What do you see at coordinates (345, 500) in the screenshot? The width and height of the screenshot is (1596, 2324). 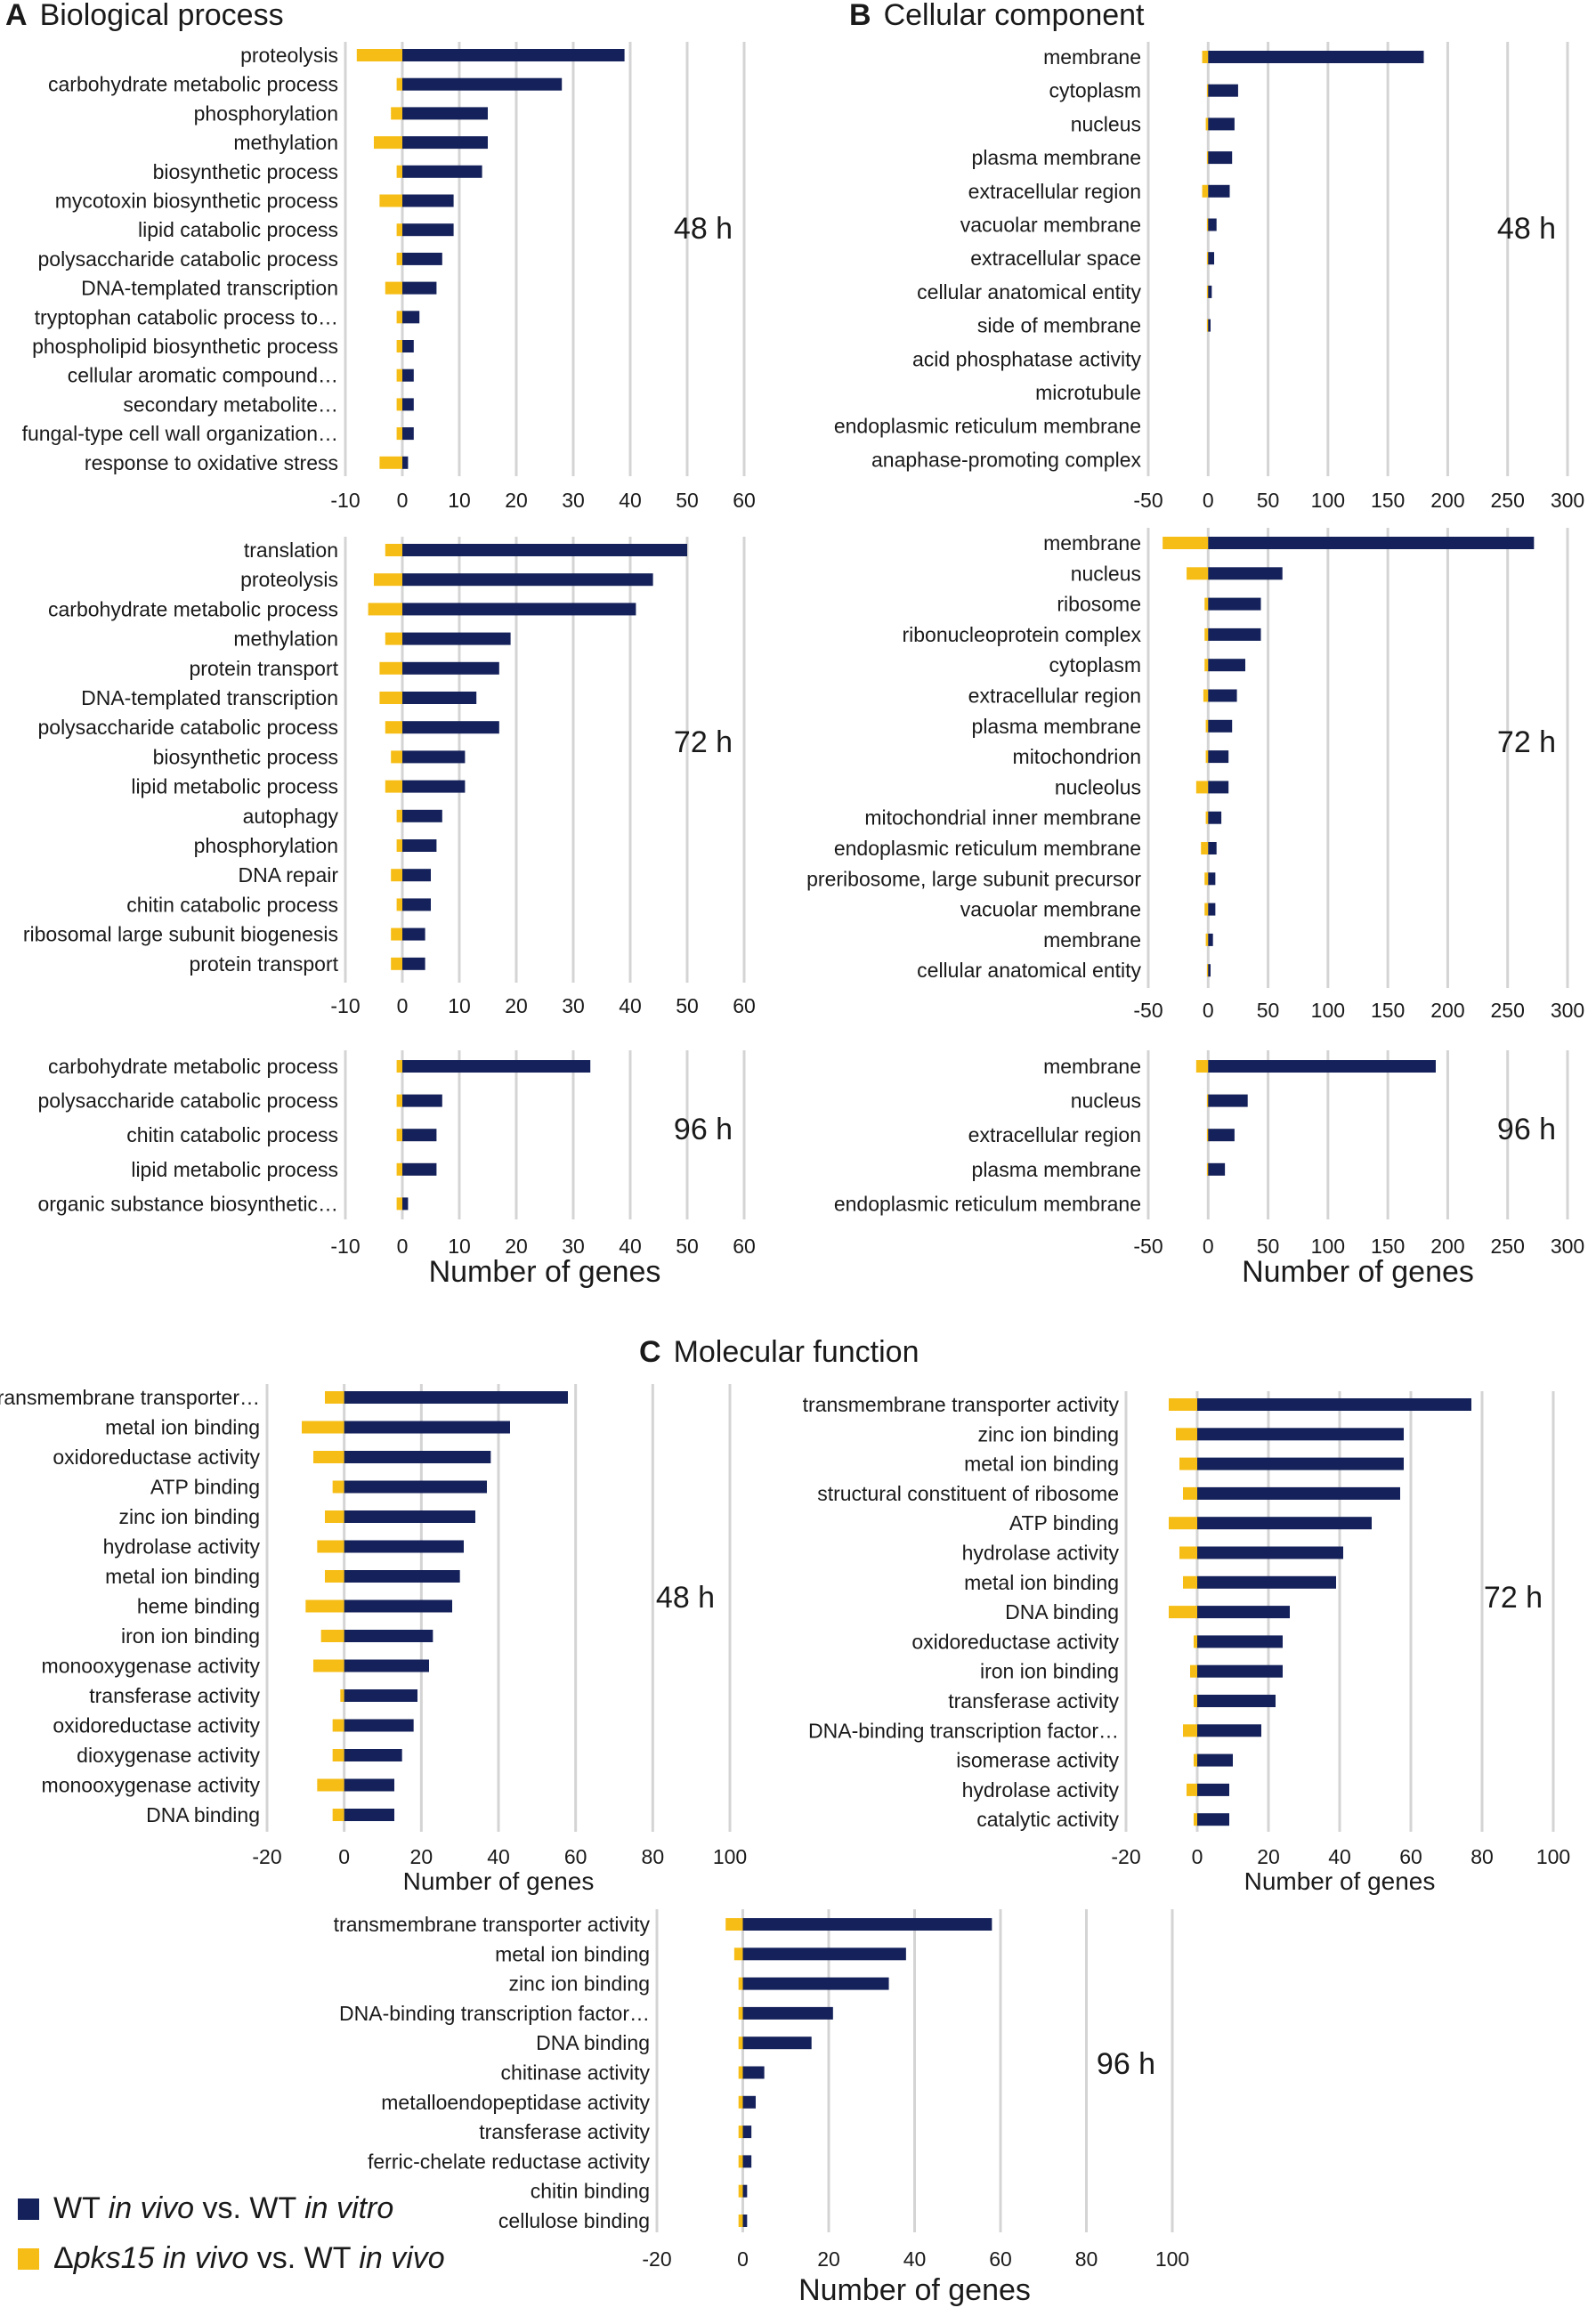 I see `tick-label: -10` at bounding box center [345, 500].